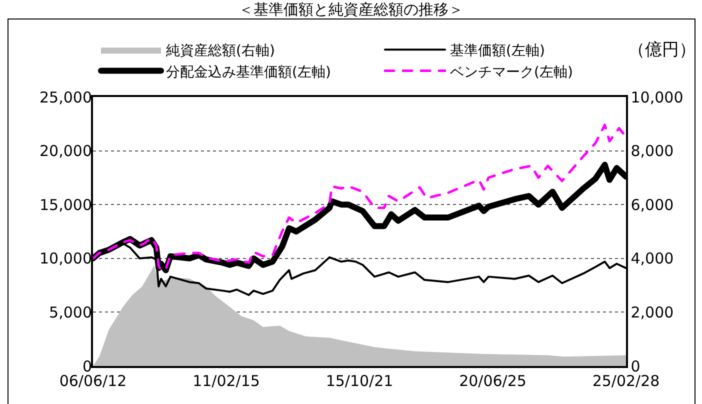  What do you see at coordinates (248, 72) in the screenshot?
I see `legend-label: 分配金込み基準価額(左軸)` at bounding box center [248, 72].